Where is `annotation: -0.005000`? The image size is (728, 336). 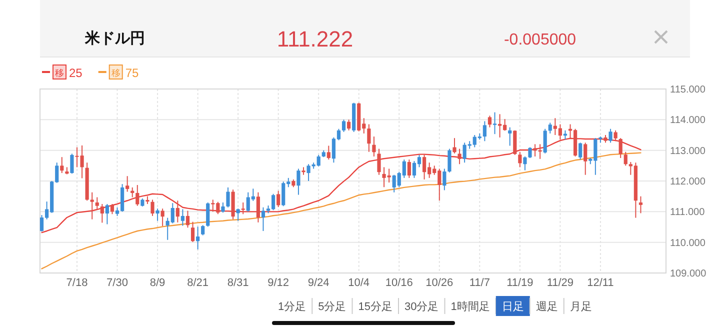 annotation: -0.005000 is located at coordinates (540, 40).